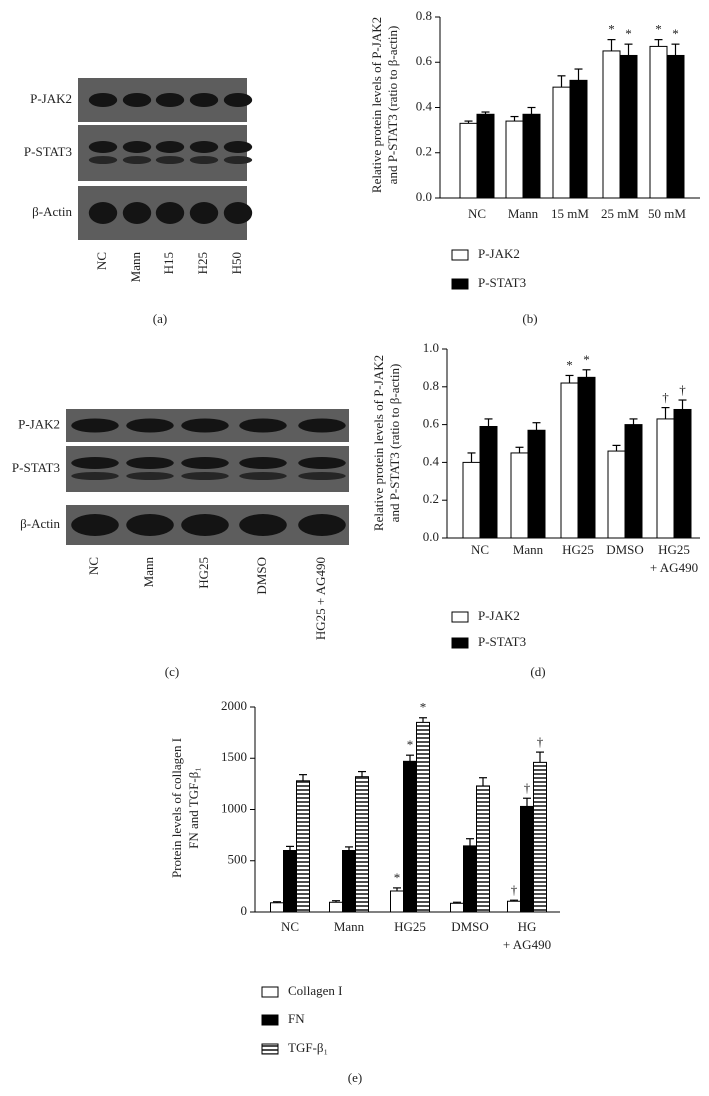 The height and width of the screenshot is (1096, 709). What do you see at coordinates (502, 641) in the screenshot?
I see `legend-label: P-STAT3` at bounding box center [502, 641].